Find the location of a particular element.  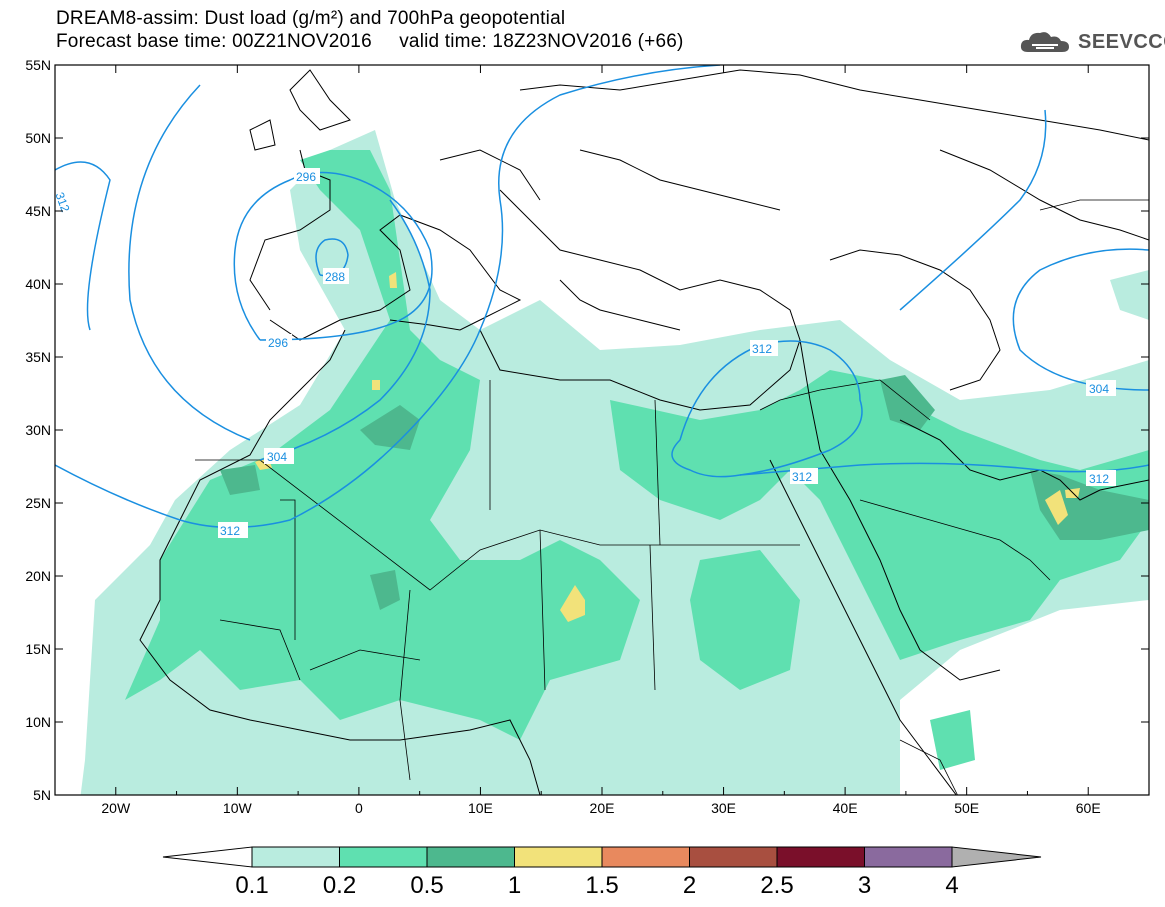

y-tick-label: 15N is located at coordinates (38, 649).